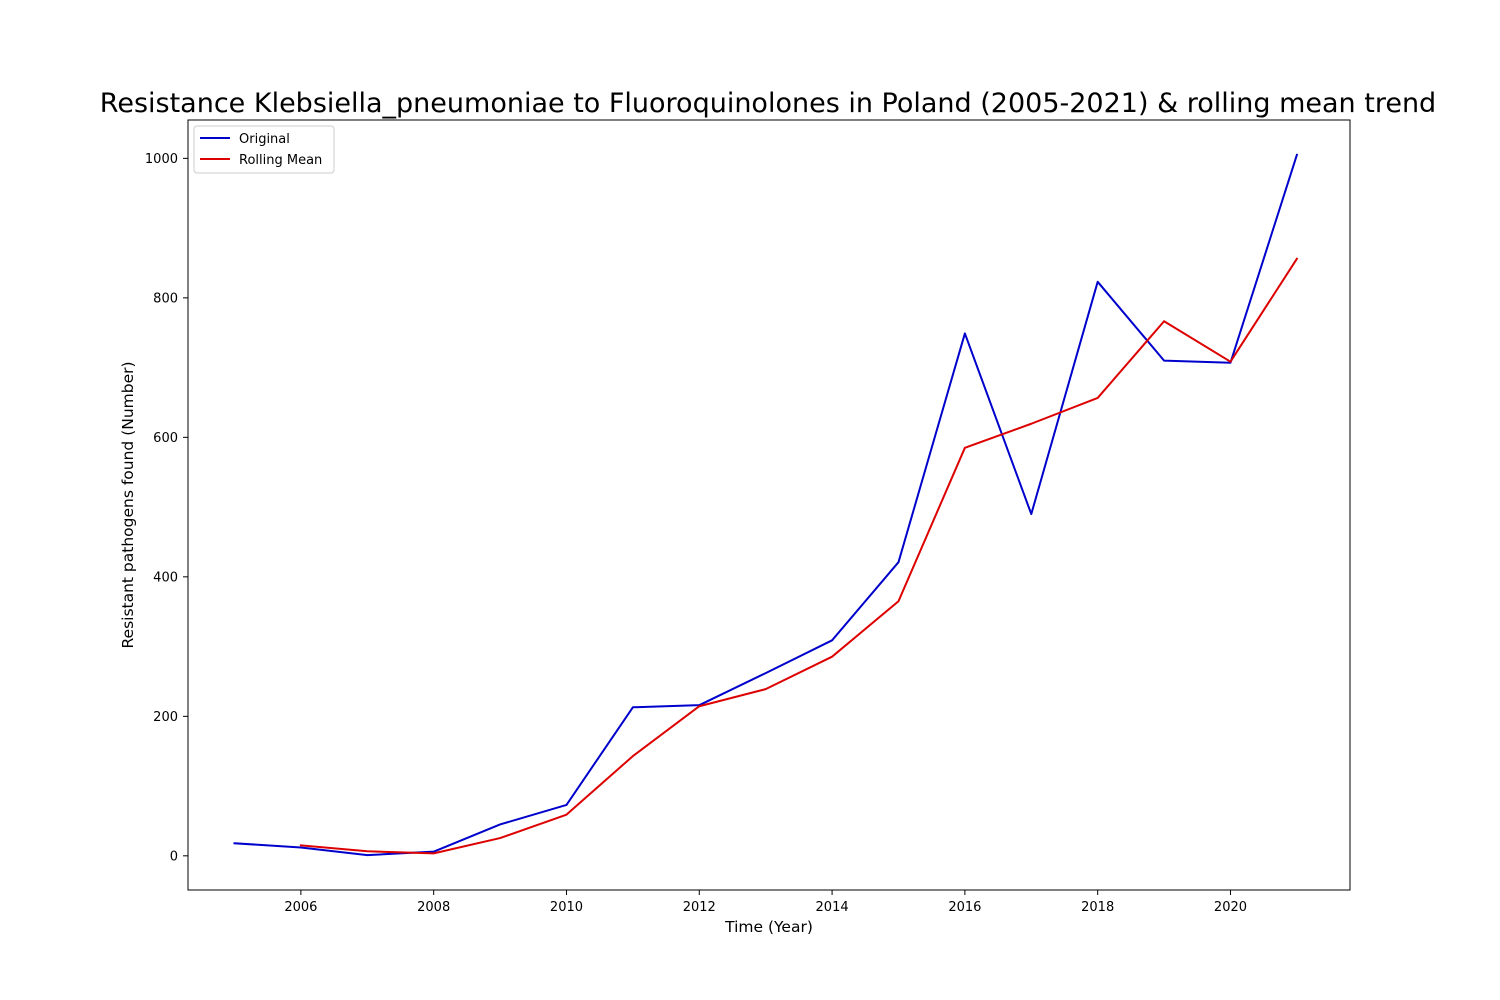  I want to click on y-tick-label: 600, so click(165, 438).